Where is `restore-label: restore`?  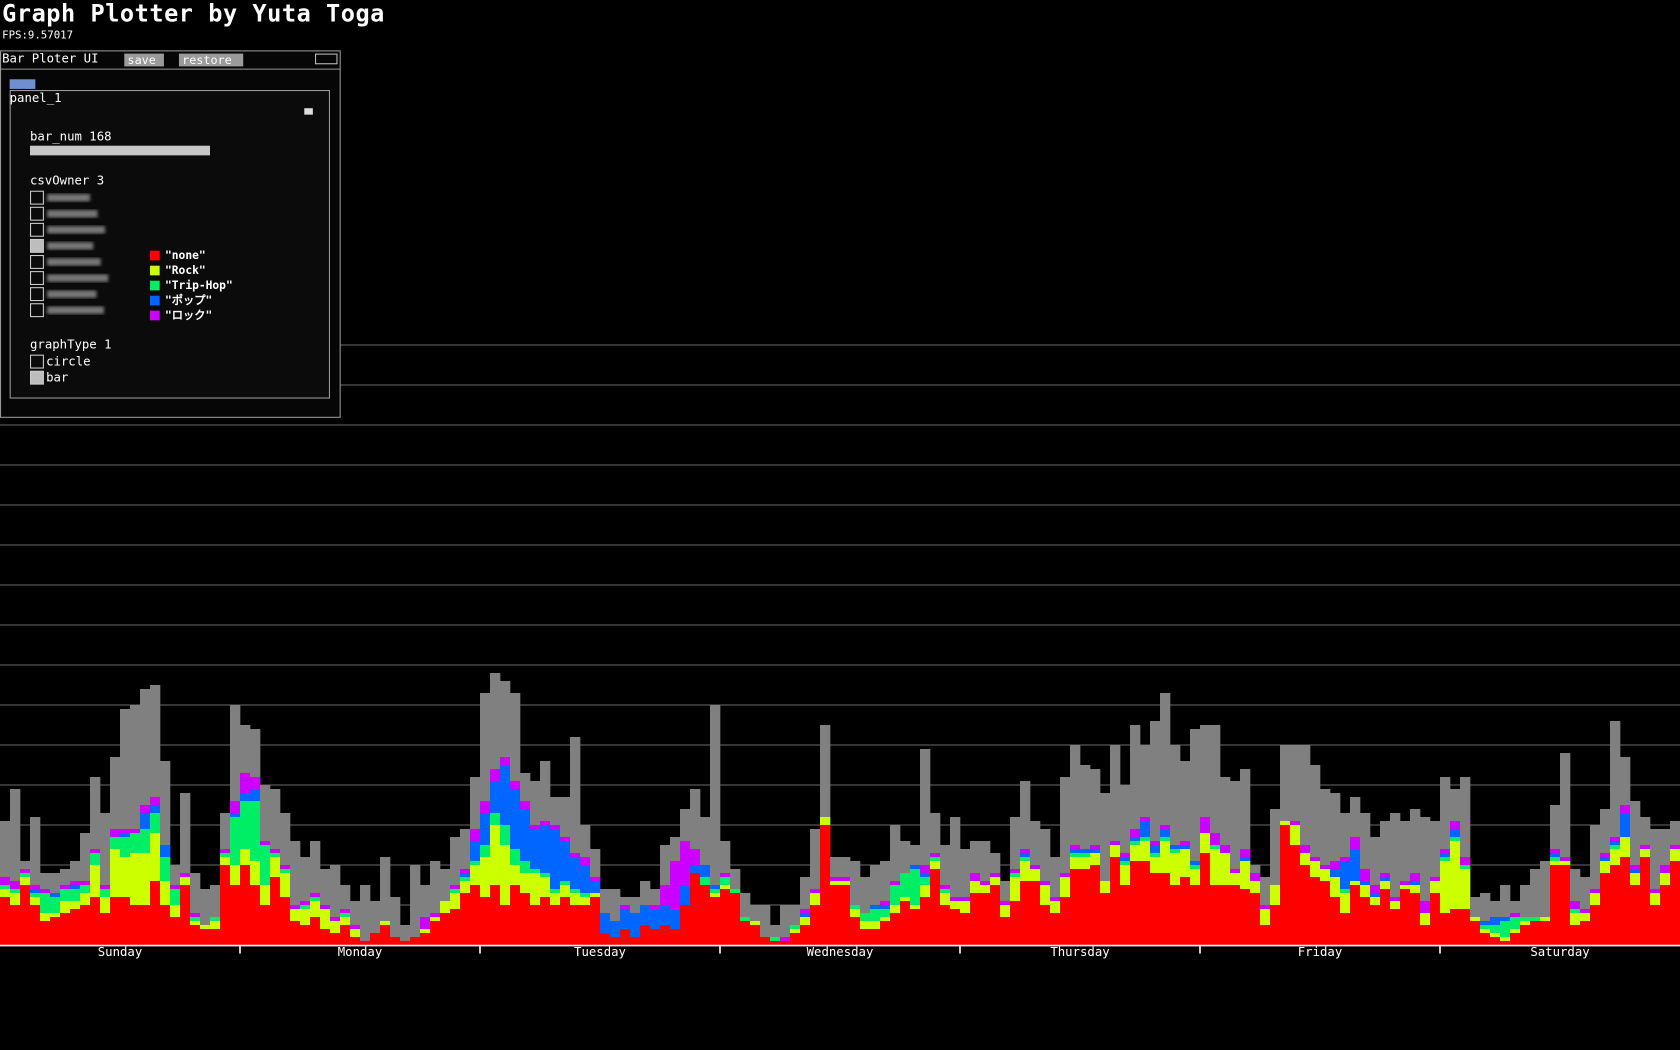
restore-label: restore is located at coordinates (207, 60).